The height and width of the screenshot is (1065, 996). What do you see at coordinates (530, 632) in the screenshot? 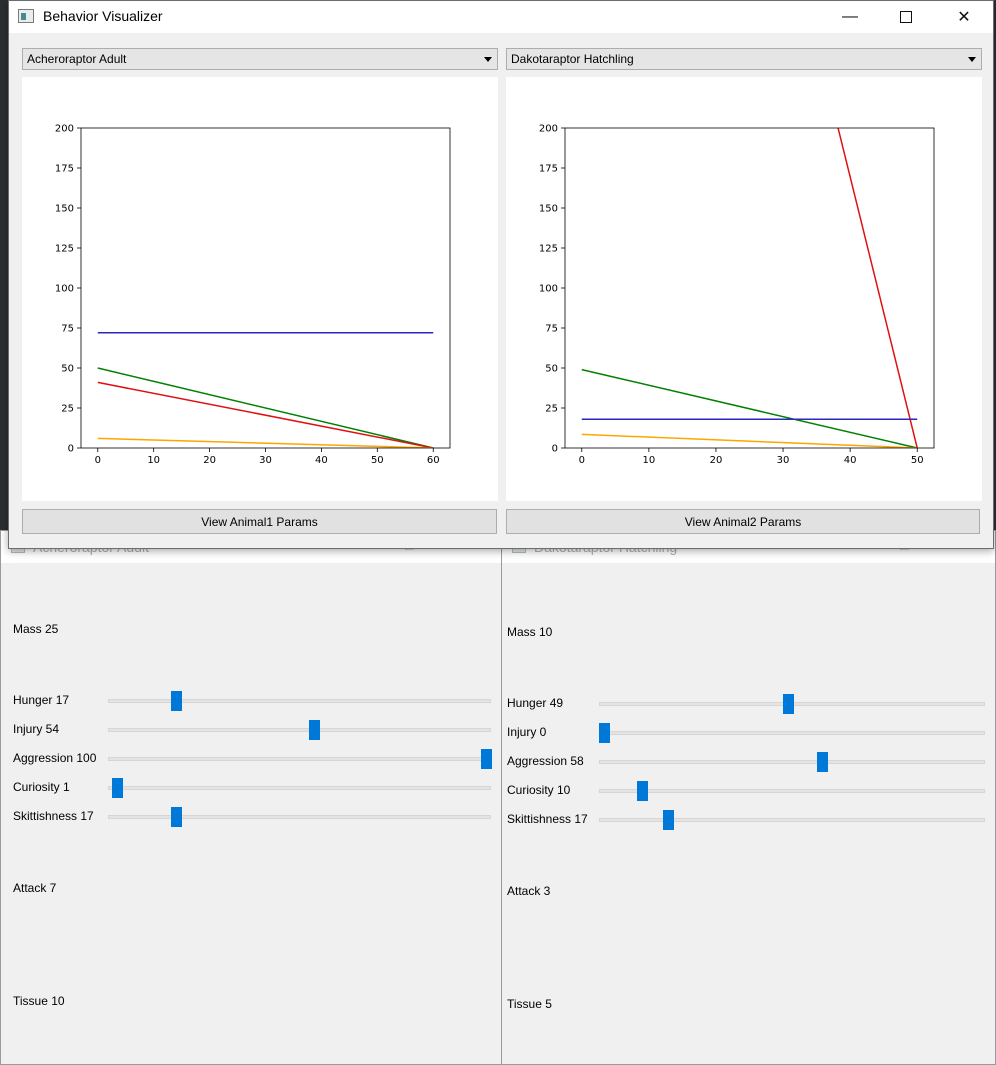
I see `mass-label: Mass 10` at bounding box center [530, 632].